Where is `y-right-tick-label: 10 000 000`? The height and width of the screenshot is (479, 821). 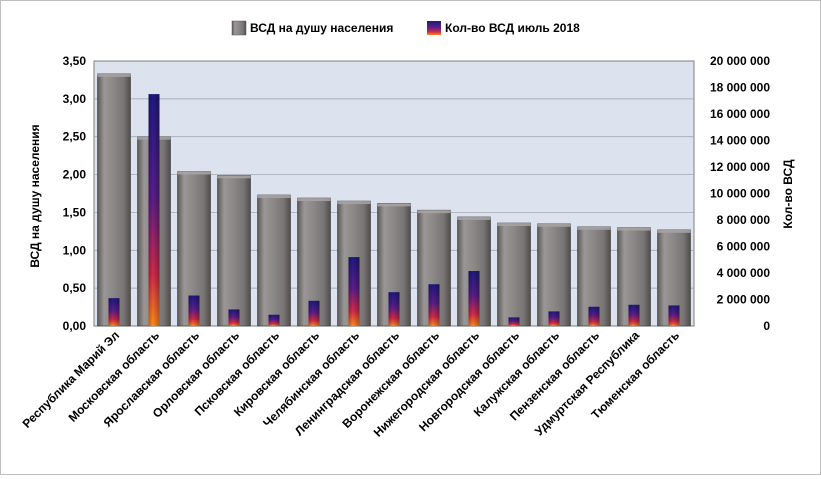 y-right-tick-label: 10 000 000 is located at coordinates (740, 194).